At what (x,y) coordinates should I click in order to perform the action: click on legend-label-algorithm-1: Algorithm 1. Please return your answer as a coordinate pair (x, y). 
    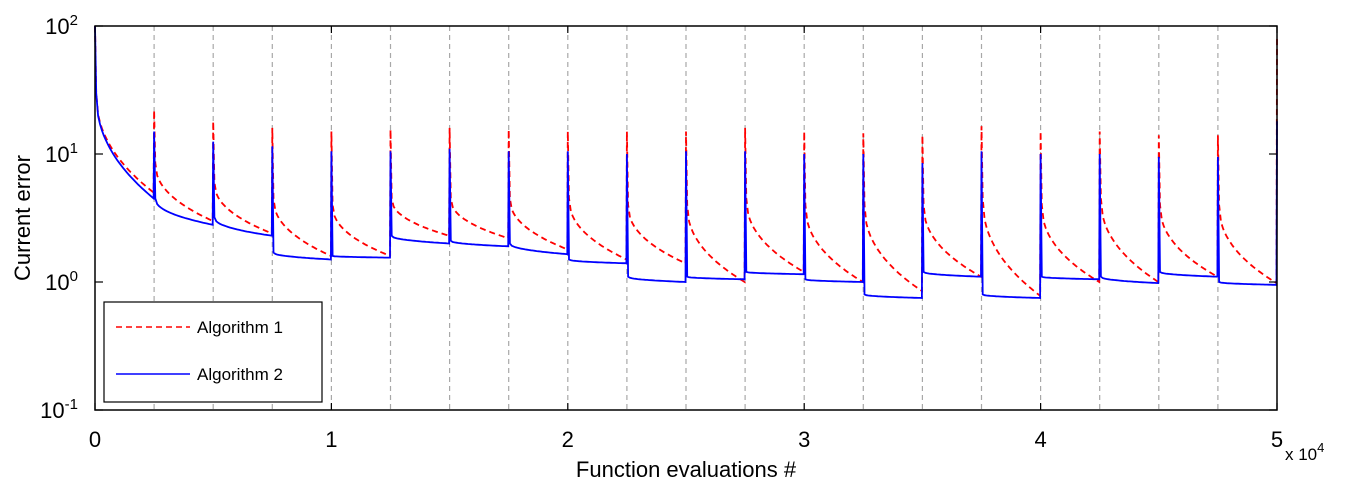
    Looking at the image, I should click on (240, 327).